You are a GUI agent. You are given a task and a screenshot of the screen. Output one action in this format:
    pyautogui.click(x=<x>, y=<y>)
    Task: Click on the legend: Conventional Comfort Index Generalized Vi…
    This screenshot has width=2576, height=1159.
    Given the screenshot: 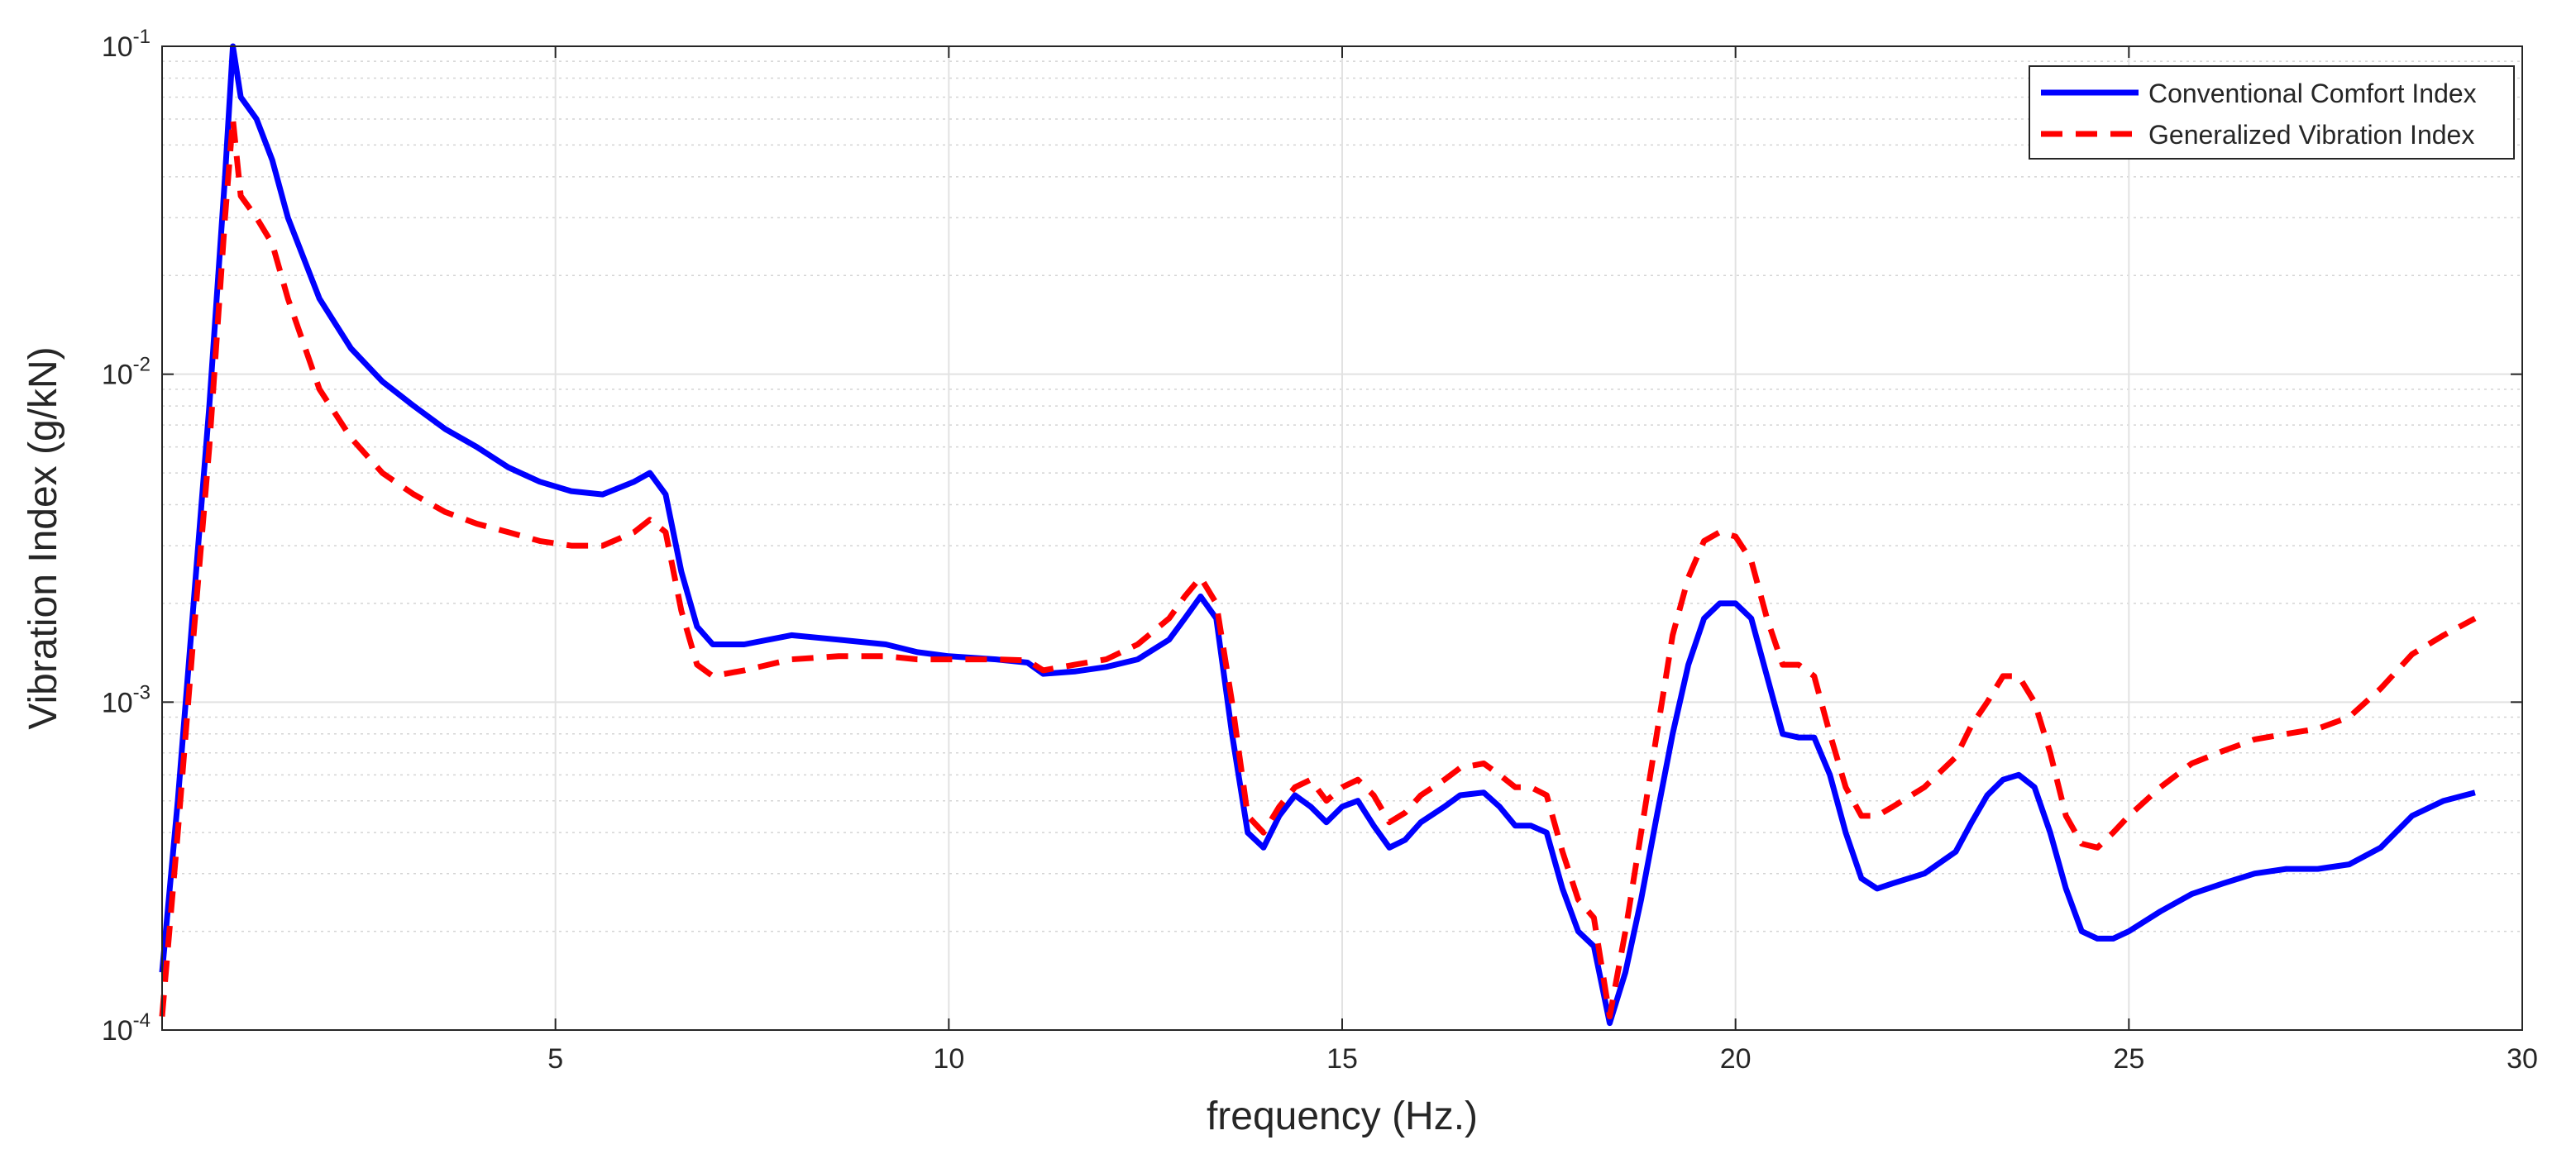 What is the action you would take?
    pyautogui.click(x=2272, y=112)
    